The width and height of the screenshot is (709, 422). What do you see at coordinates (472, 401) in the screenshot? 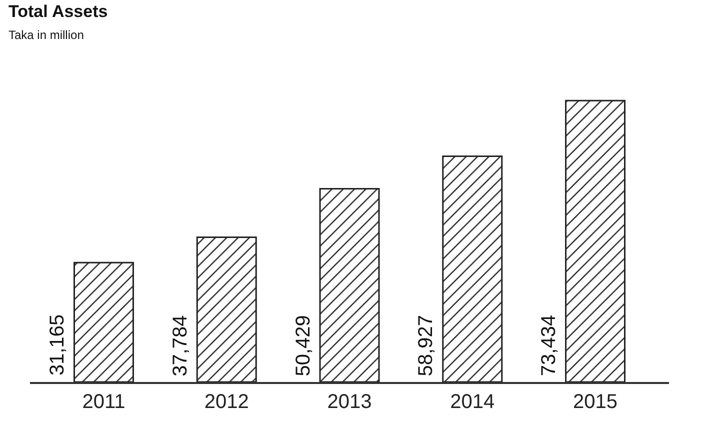
I see `x-tick-label: 2014` at bounding box center [472, 401].